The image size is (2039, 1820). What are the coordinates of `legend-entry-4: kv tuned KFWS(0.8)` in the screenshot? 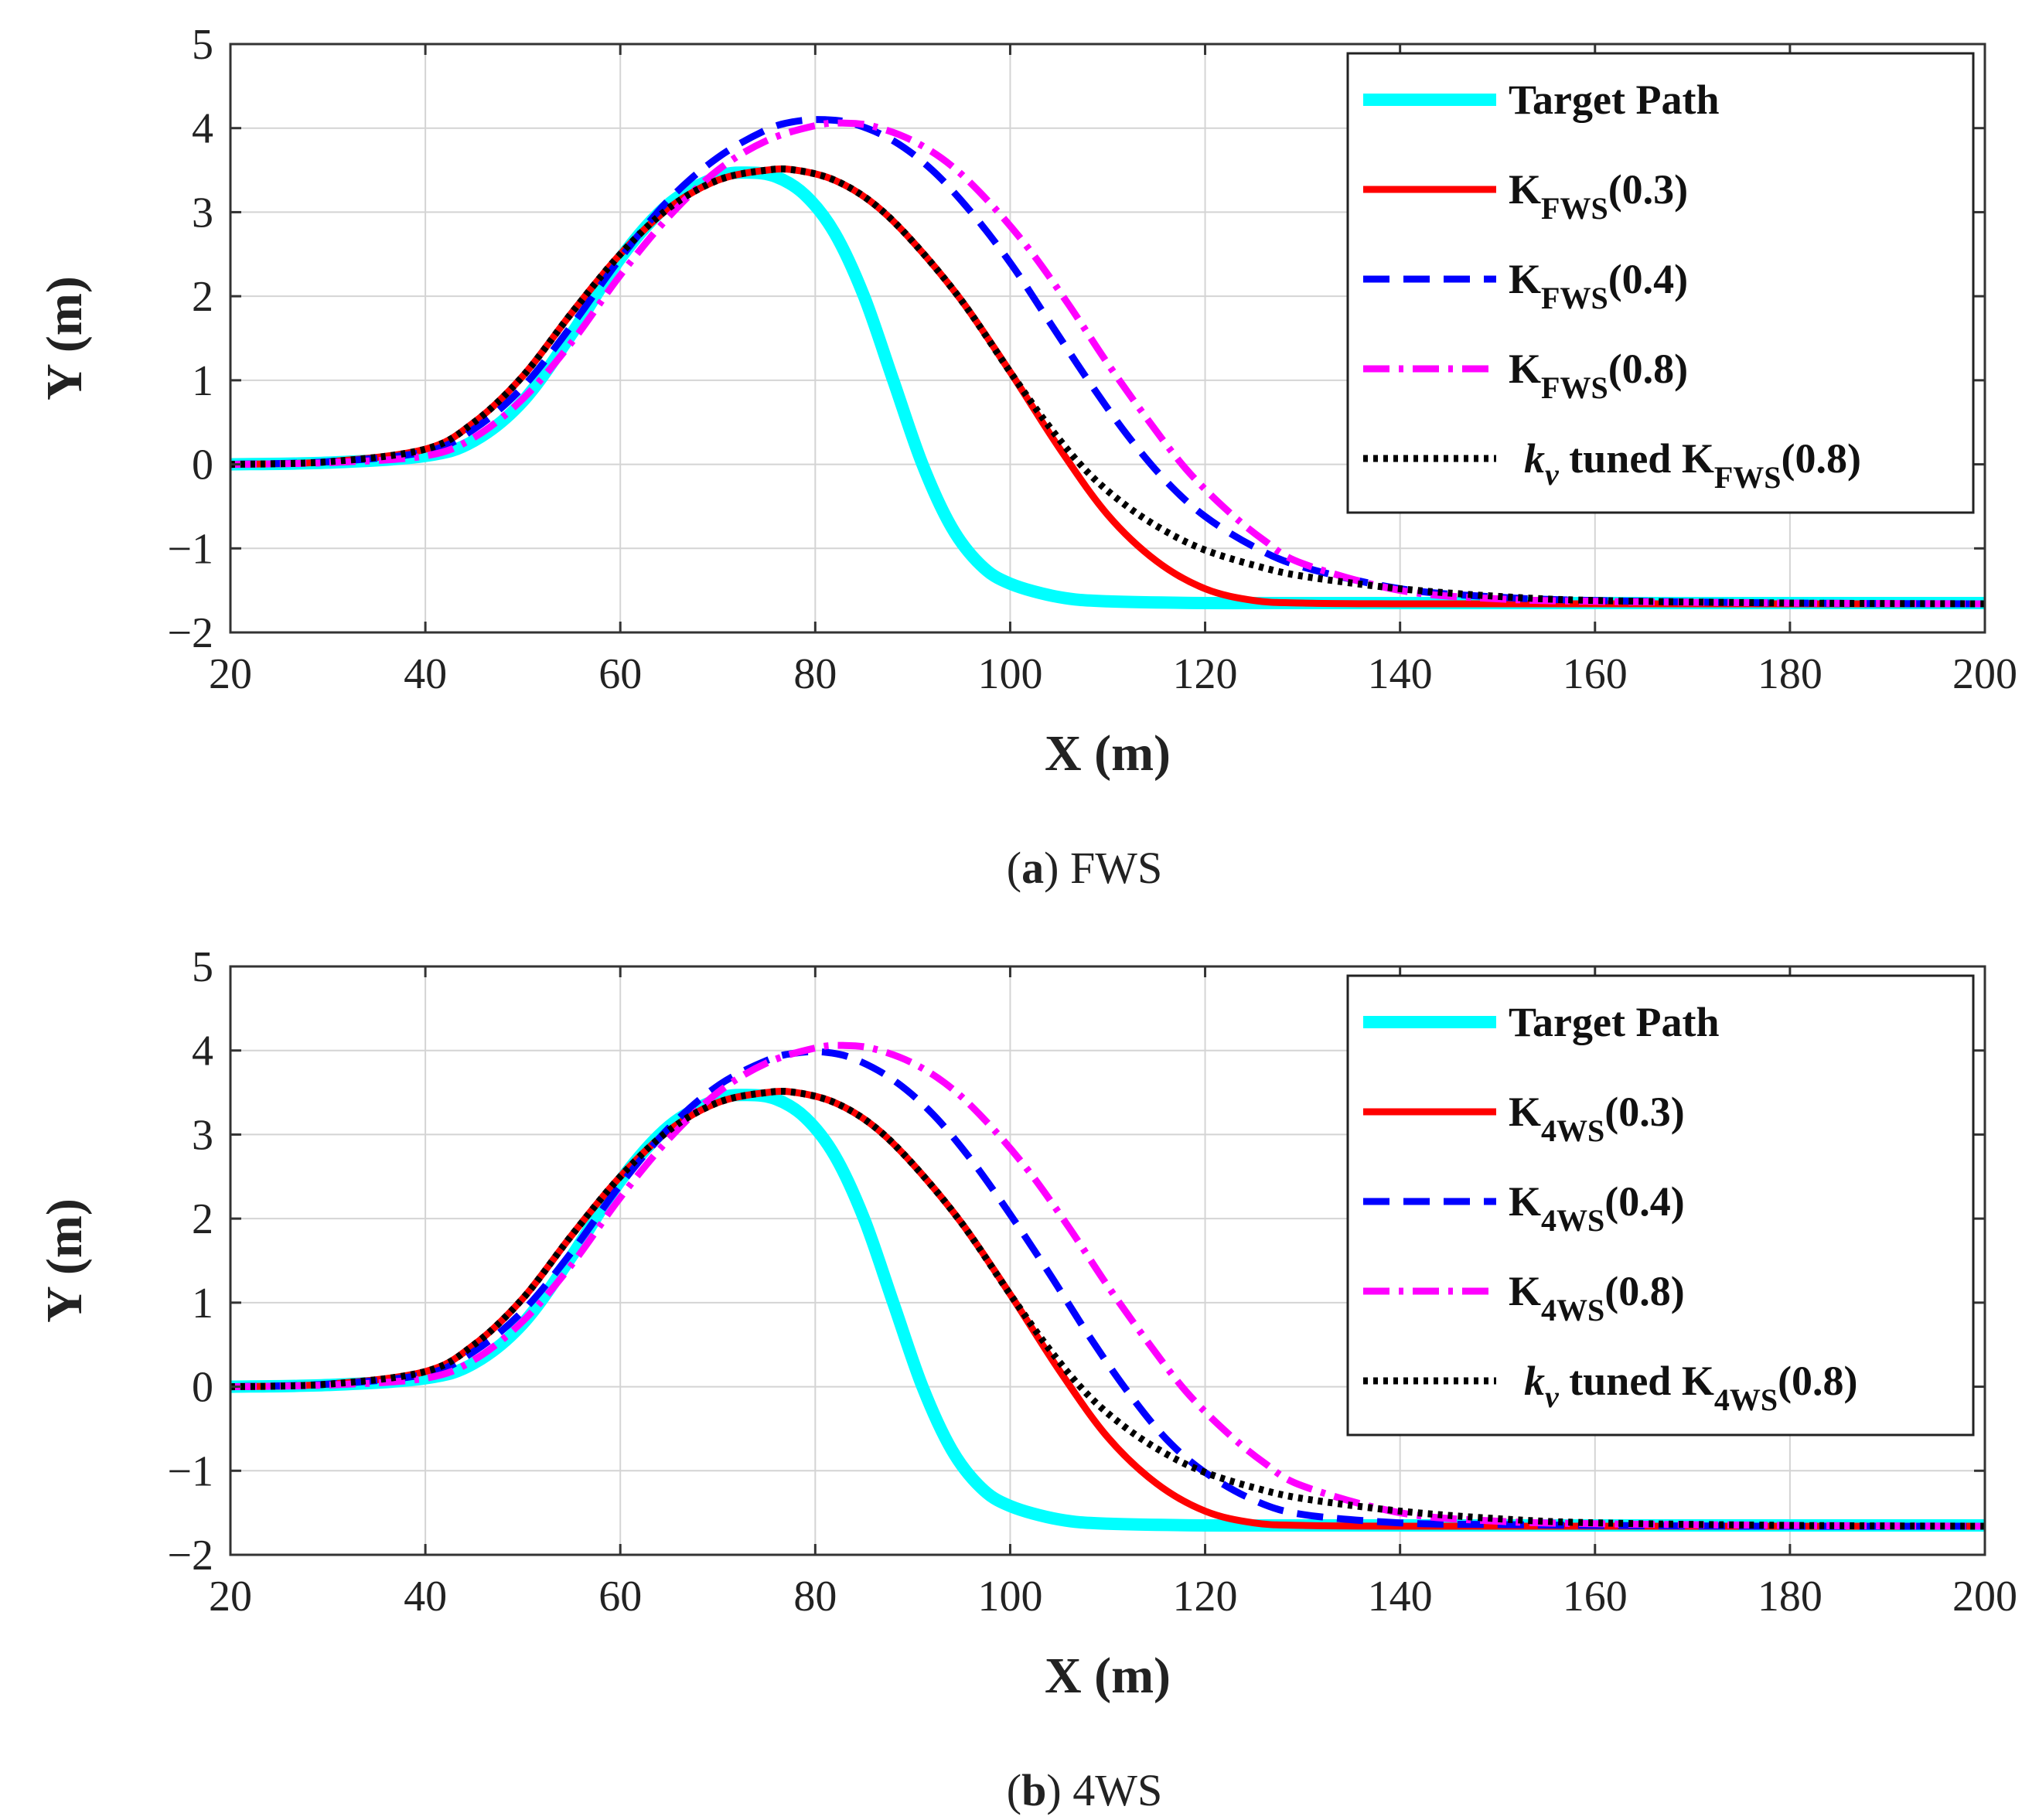 It's located at (1692, 465).